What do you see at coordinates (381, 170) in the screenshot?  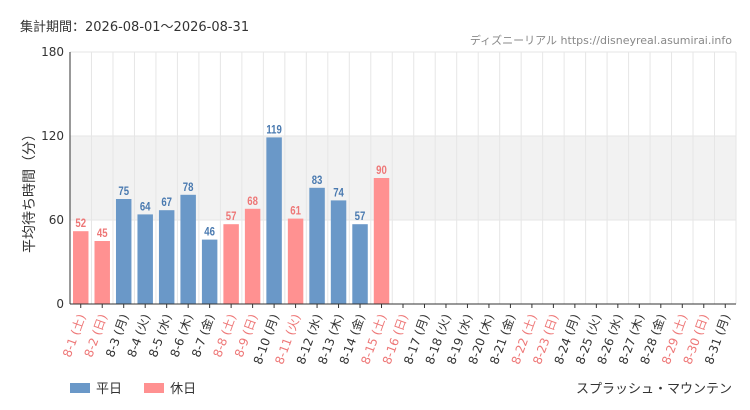 I see `value-label: 90` at bounding box center [381, 170].